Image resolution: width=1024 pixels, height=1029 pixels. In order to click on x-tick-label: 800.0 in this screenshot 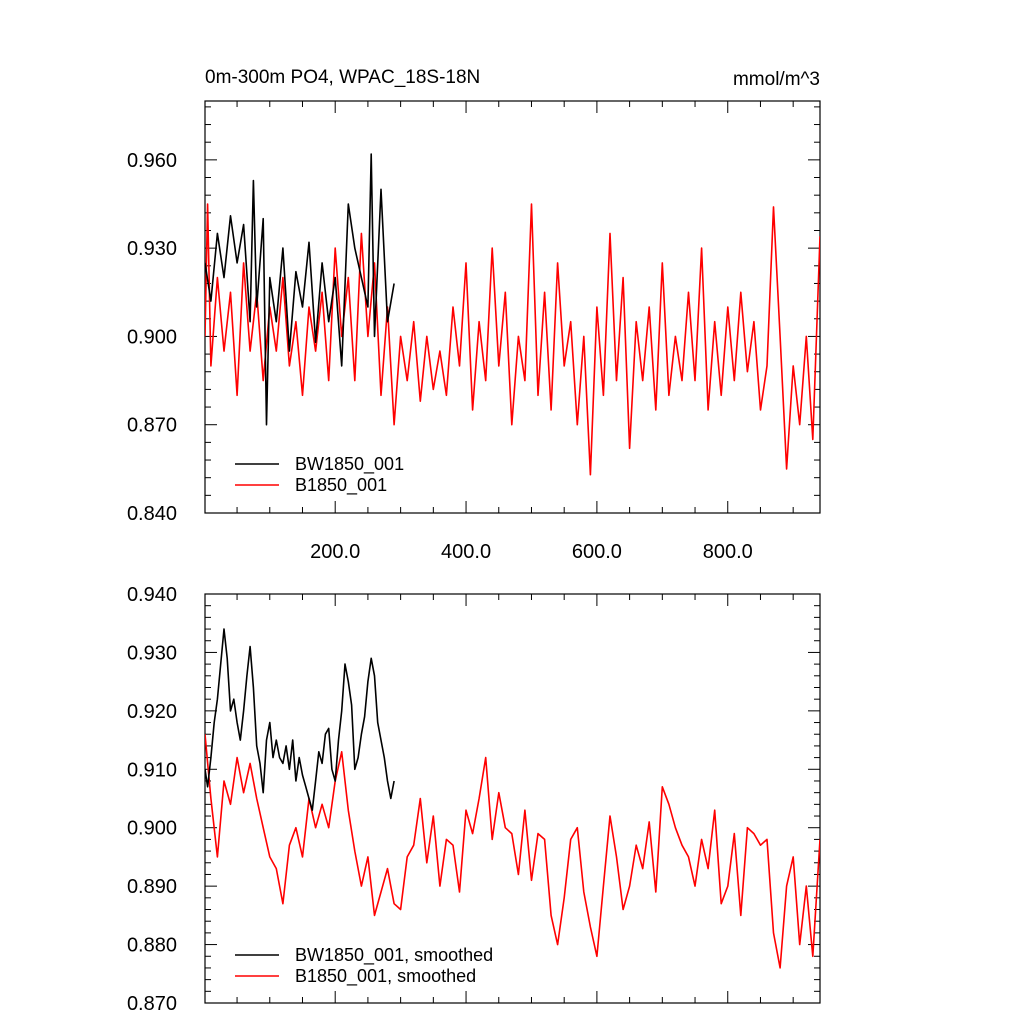, I will do `click(728, 552)`.